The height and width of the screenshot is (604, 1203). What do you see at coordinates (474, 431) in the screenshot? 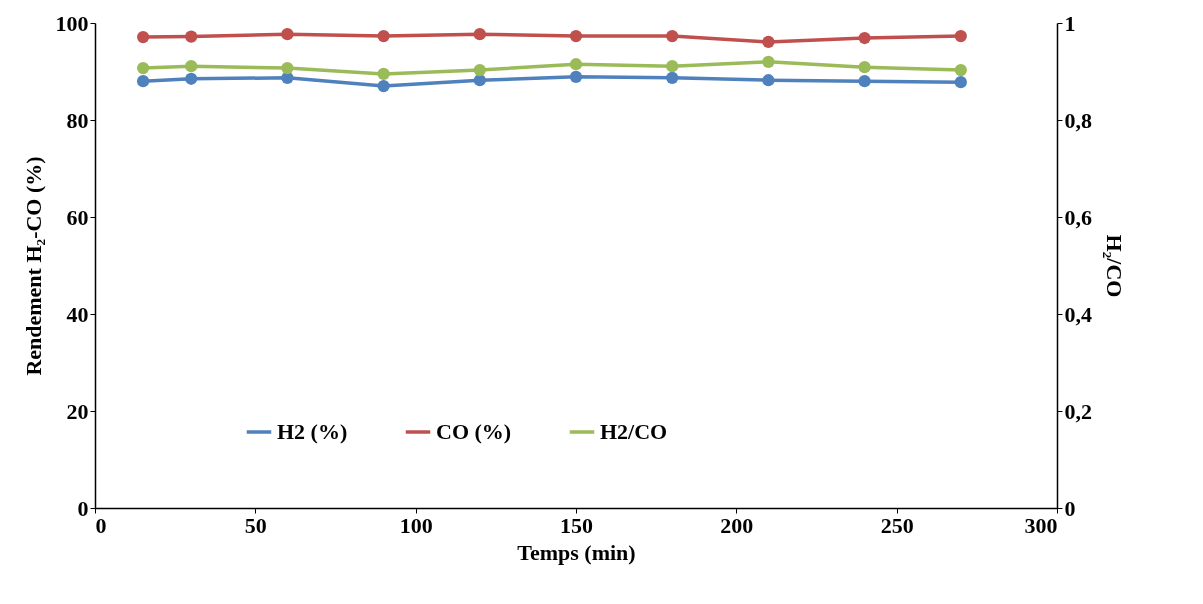
I see `legend-label: CO (%)` at bounding box center [474, 431].